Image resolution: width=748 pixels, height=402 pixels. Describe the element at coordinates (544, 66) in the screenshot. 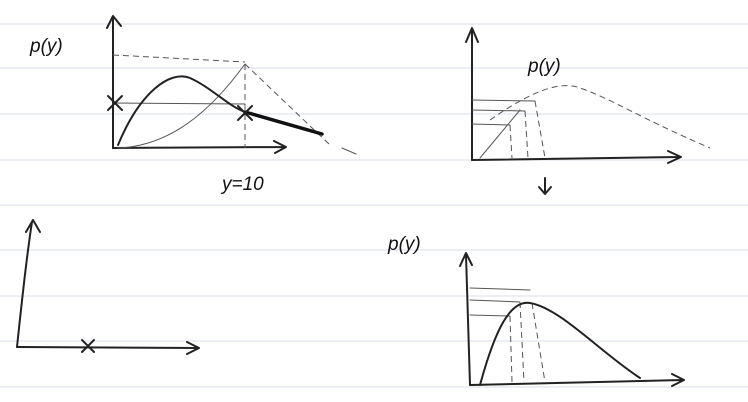

I see `curve-label: p(y)` at that location.